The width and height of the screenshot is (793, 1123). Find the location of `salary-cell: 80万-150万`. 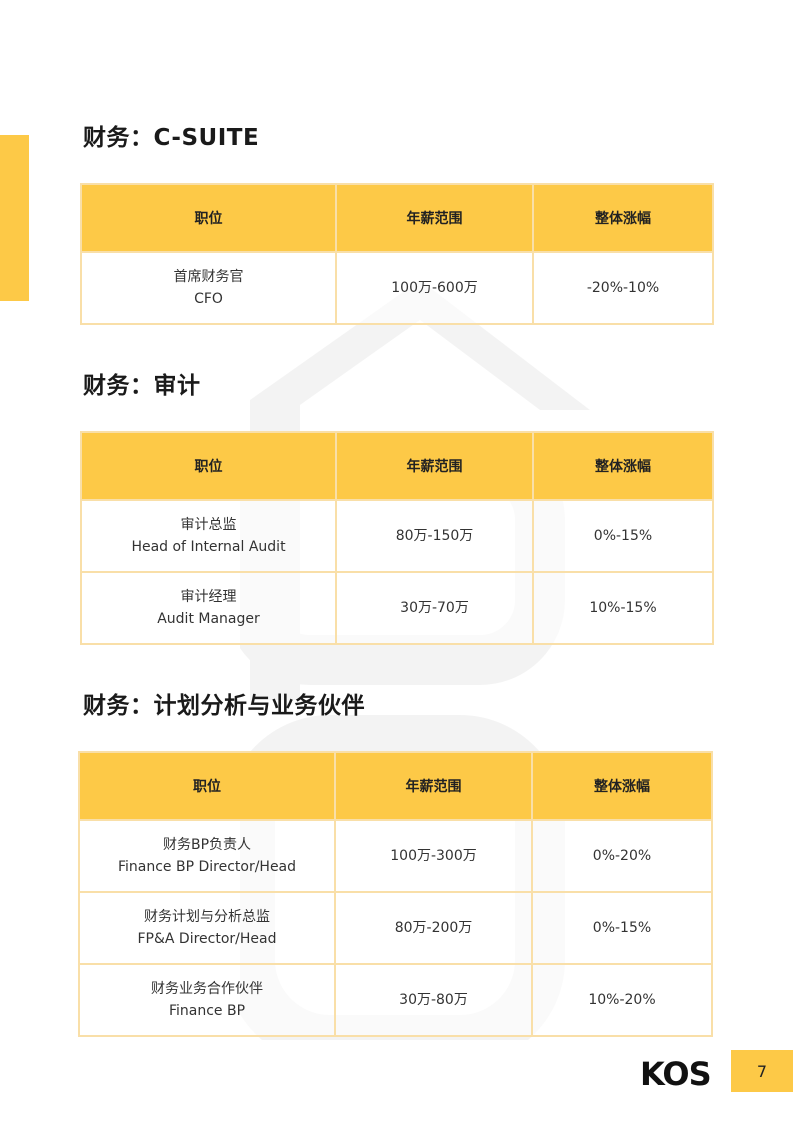

salary-cell: 80万-150万 is located at coordinates (434, 536).